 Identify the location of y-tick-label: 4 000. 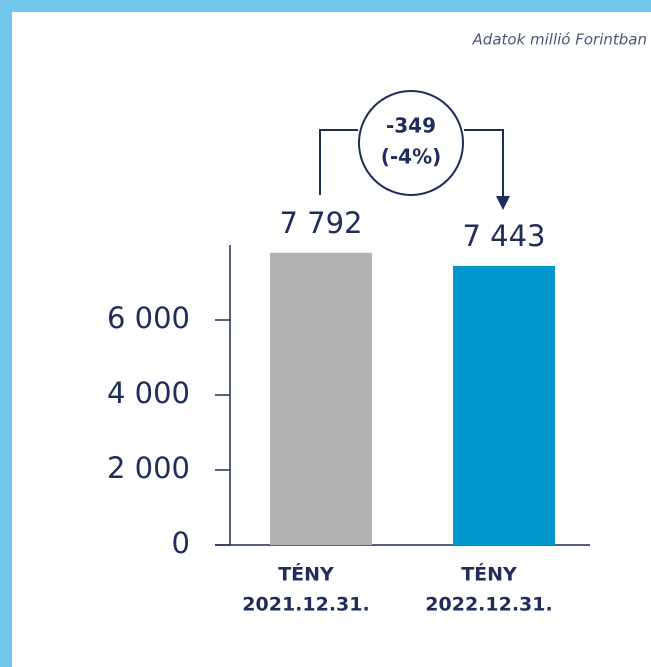
(148, 393).